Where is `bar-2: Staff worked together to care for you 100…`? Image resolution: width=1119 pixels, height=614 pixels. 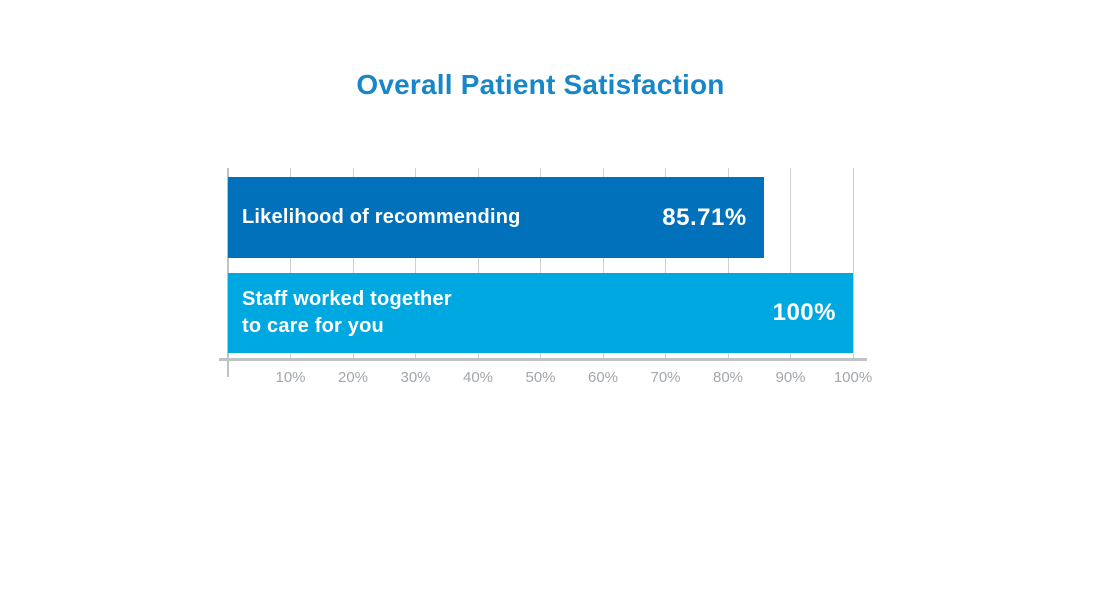 bar-2: Staff worked together to care for you 100… is located at coordinates (540, 313).